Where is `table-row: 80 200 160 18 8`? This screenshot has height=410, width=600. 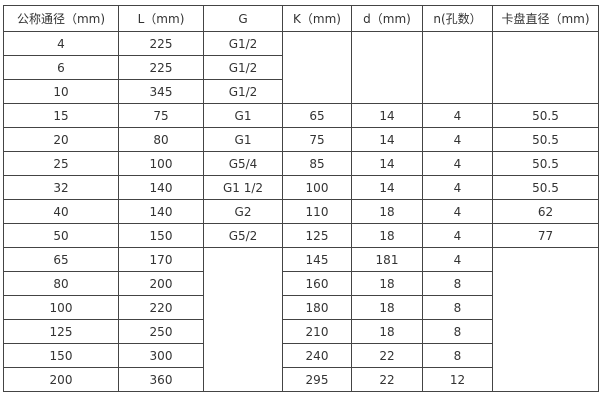 table-row: 80 200 160 18 8 is located at coordinates (301, 283).